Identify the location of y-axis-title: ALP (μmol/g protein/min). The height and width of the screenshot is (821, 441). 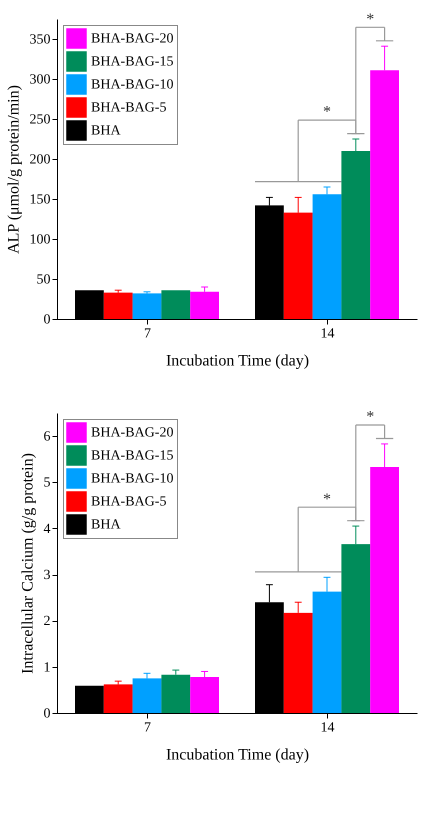
(14, 169).